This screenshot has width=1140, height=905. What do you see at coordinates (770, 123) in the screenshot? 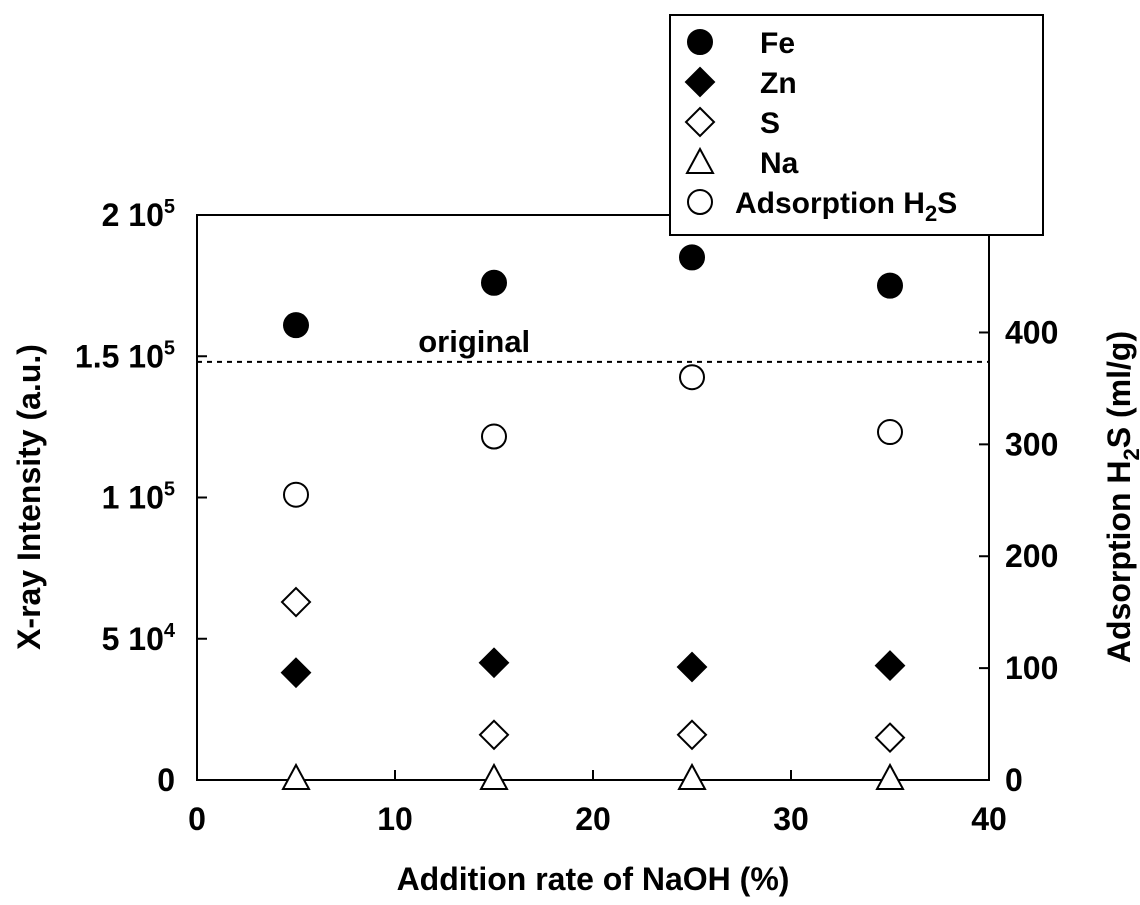
I see `legend-label-s: S` at bounding box center [770, 123].